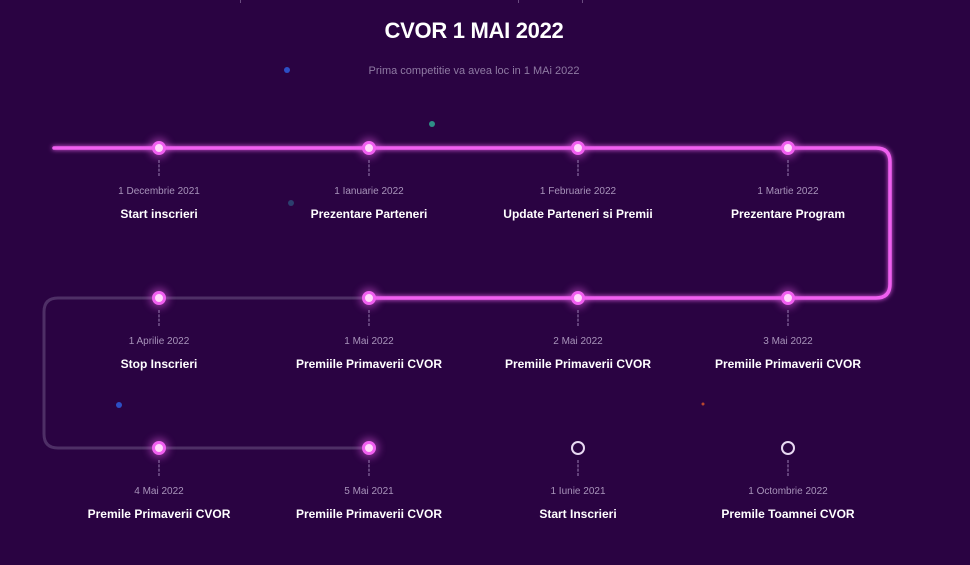 The width and height of the screenshot is (970, 565). I want to click on milestone-date: 1 Octombrie 2022, so click(788, 491).